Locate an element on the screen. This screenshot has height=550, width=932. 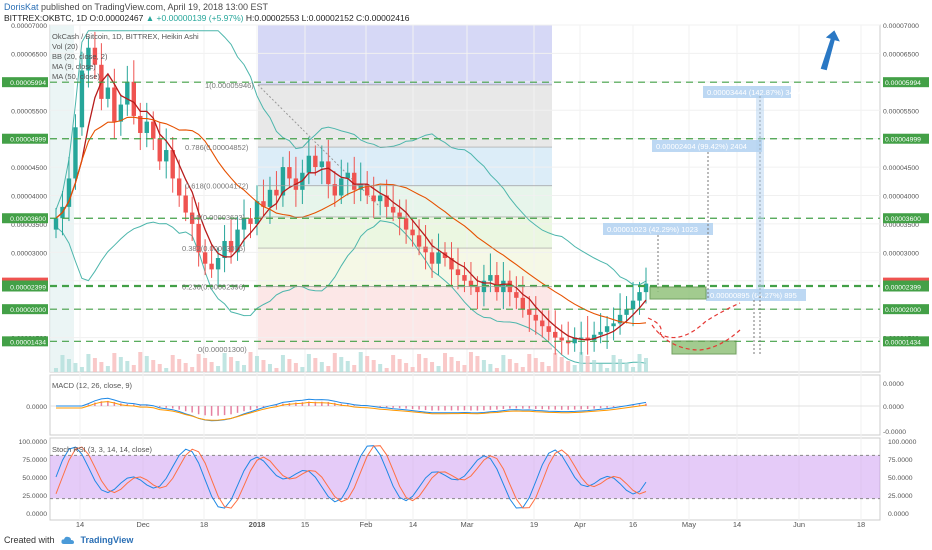
price-axis-label: 0.00006500 is located at coordinates (901, 54).